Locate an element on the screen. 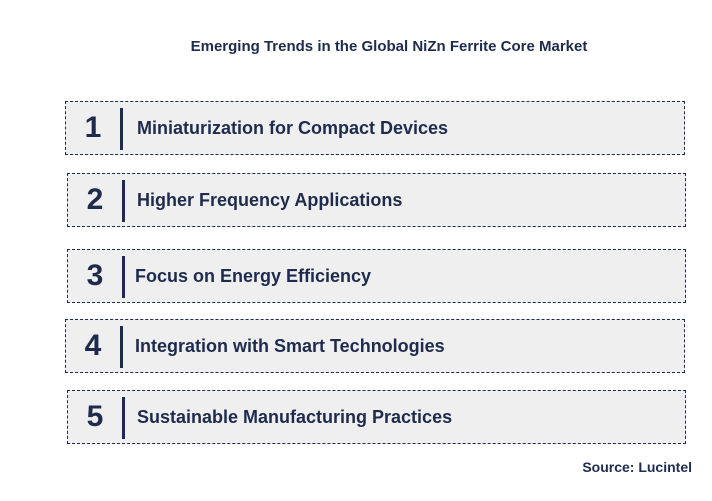 This screenshot has width=712, height=501. trend-number: 3 is located at coordinates (95, 275).